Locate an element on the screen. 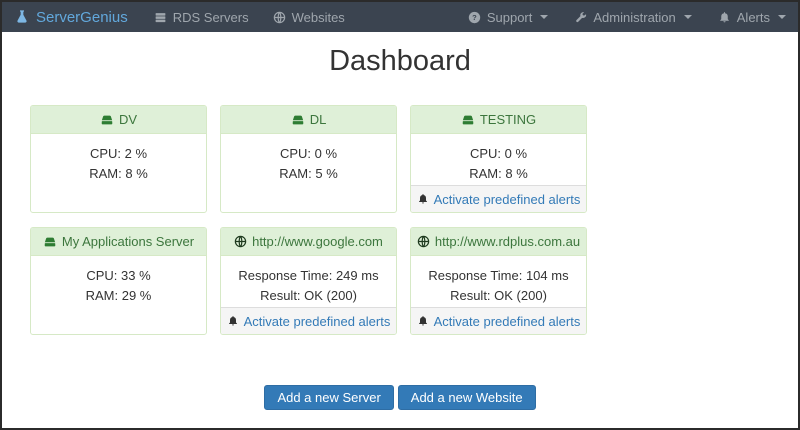 Image resolution: width=800 pixels, height=430 pixels. nav-item-label: Websites is located at coordinates (318, 17).